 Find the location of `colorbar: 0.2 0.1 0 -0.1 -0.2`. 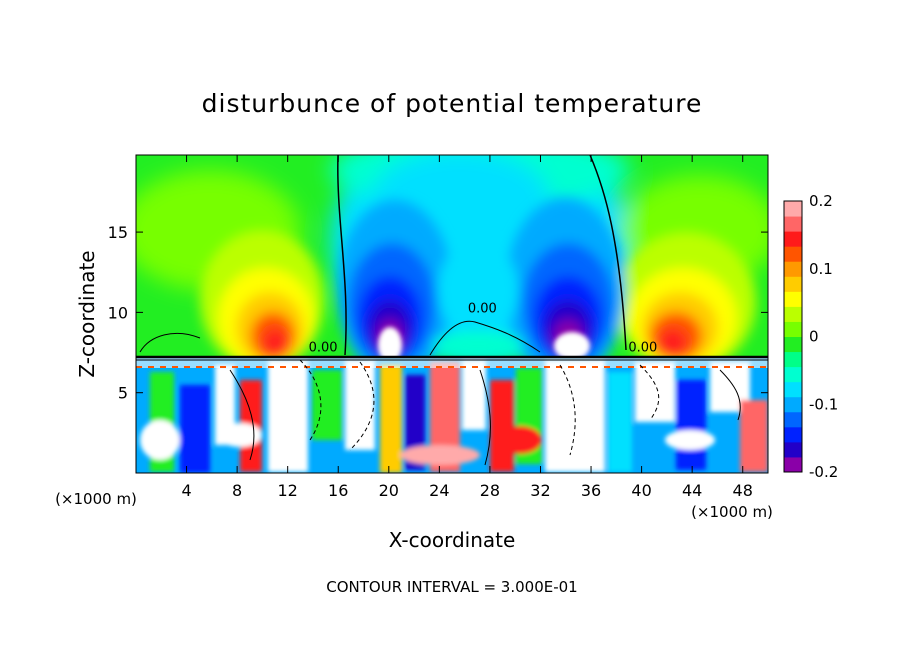

colorbar: 0.2 0.1 0 -0.1 -0.2 is located at coordinates (810, 336).